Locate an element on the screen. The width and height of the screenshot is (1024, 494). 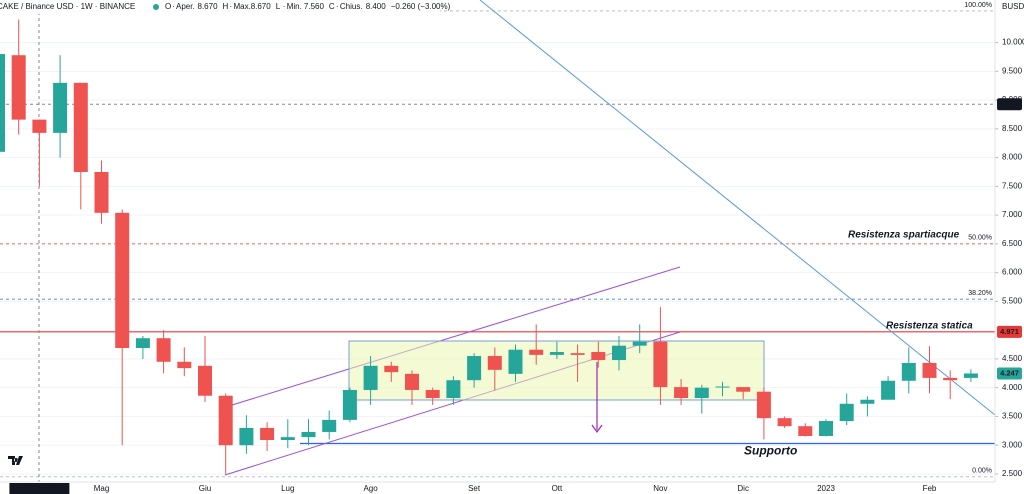
ohlc-name: Chius. is located at coordinates (351, 6).